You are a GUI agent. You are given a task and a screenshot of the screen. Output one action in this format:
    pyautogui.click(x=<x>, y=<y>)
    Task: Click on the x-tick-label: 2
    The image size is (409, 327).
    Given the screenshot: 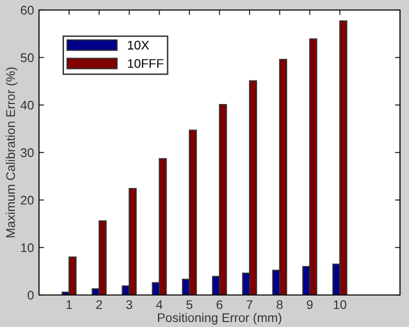 What is the action you would take?
    pyautogui.click(x=99, y=304)
    